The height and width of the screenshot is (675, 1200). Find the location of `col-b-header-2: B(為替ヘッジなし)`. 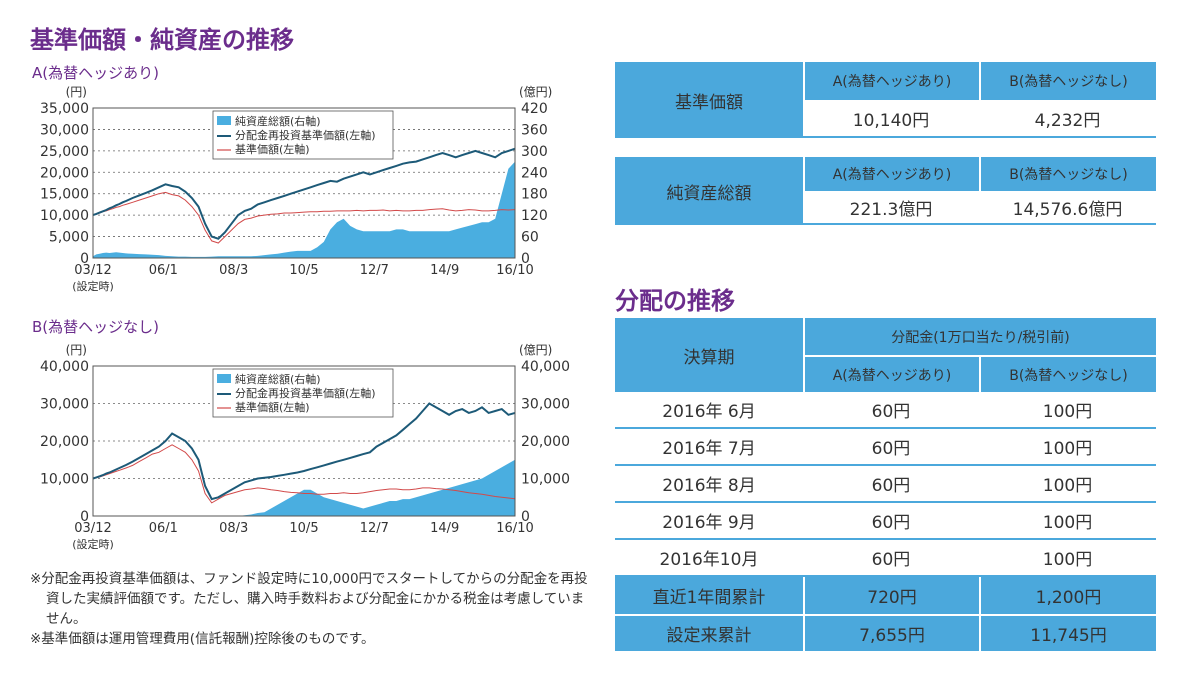

col-b-header-2: B(為替ヘッジなし) is located at coordinates (1067, 174).